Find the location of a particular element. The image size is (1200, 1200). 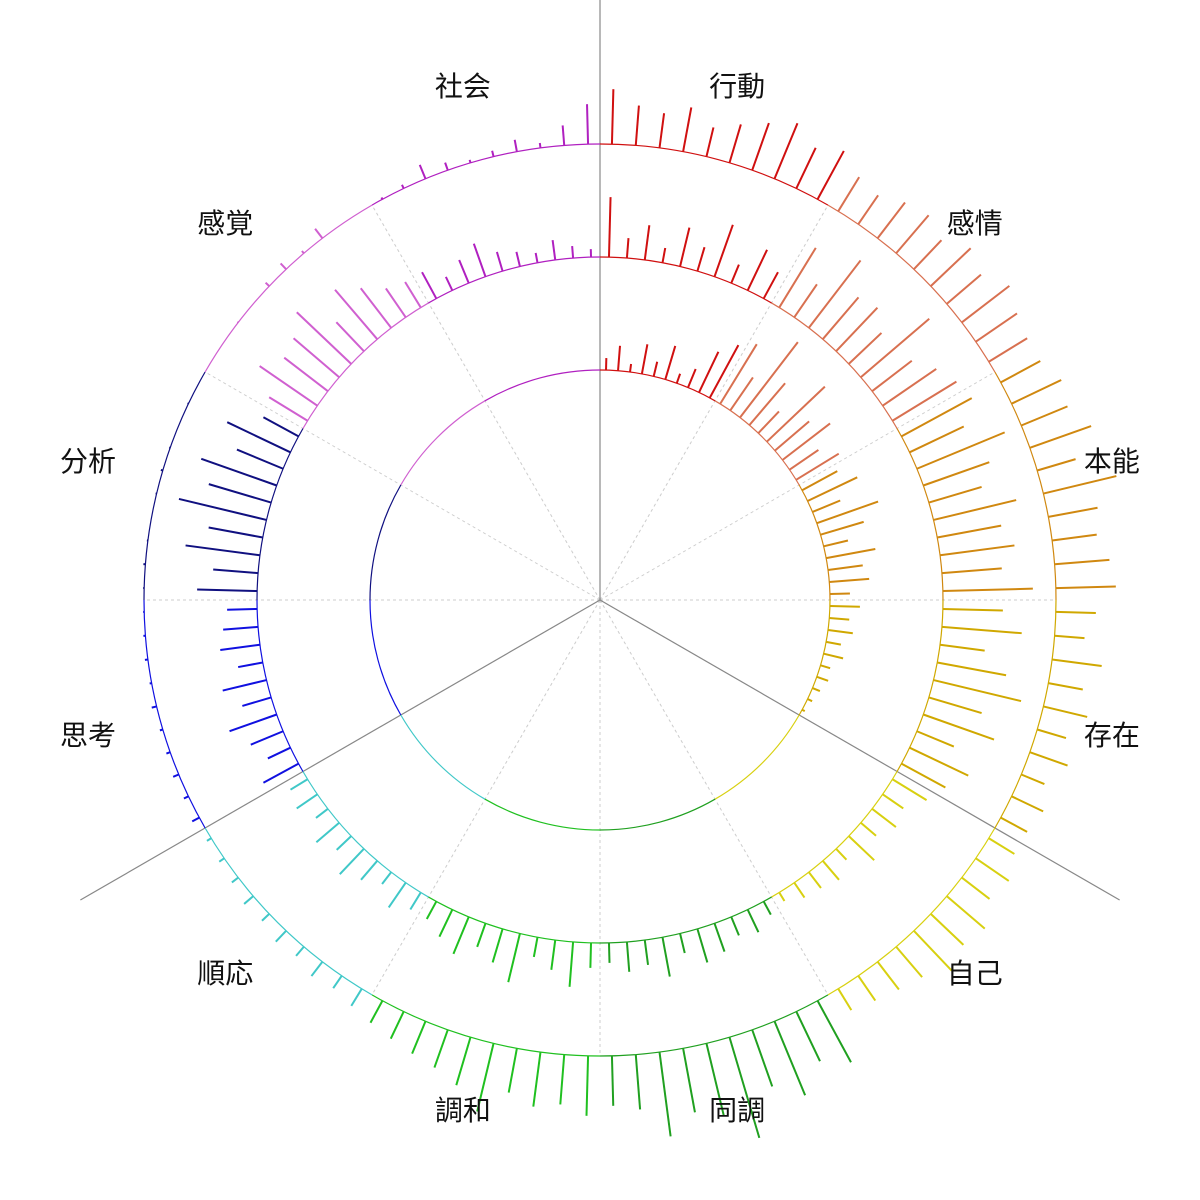

segment-label: 行動 is located at coordinates (737, 86).